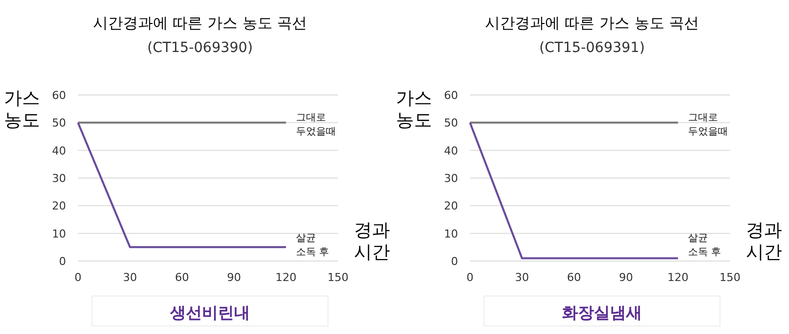  Describe the element at coordinates (200, 48) in the screenshot. I see `chart-subtitle: (CT15-069390)` at that location.